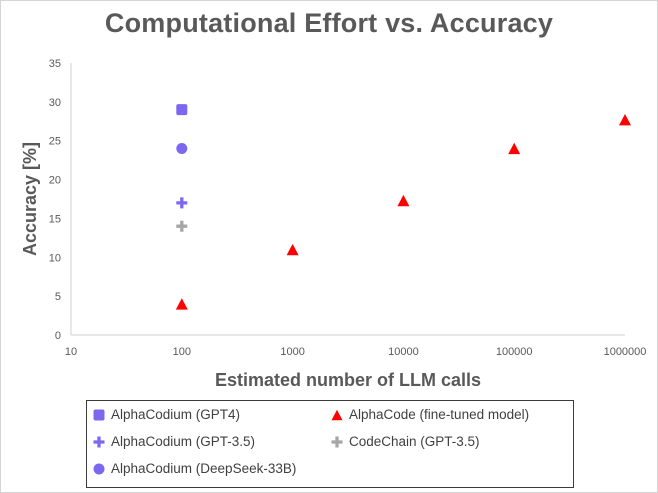 Image resolution: width=658 pixels, height=493 pixels. I want to click on legend-label: AlphaCodium (DeepSeek-33B), so click(204, 468).